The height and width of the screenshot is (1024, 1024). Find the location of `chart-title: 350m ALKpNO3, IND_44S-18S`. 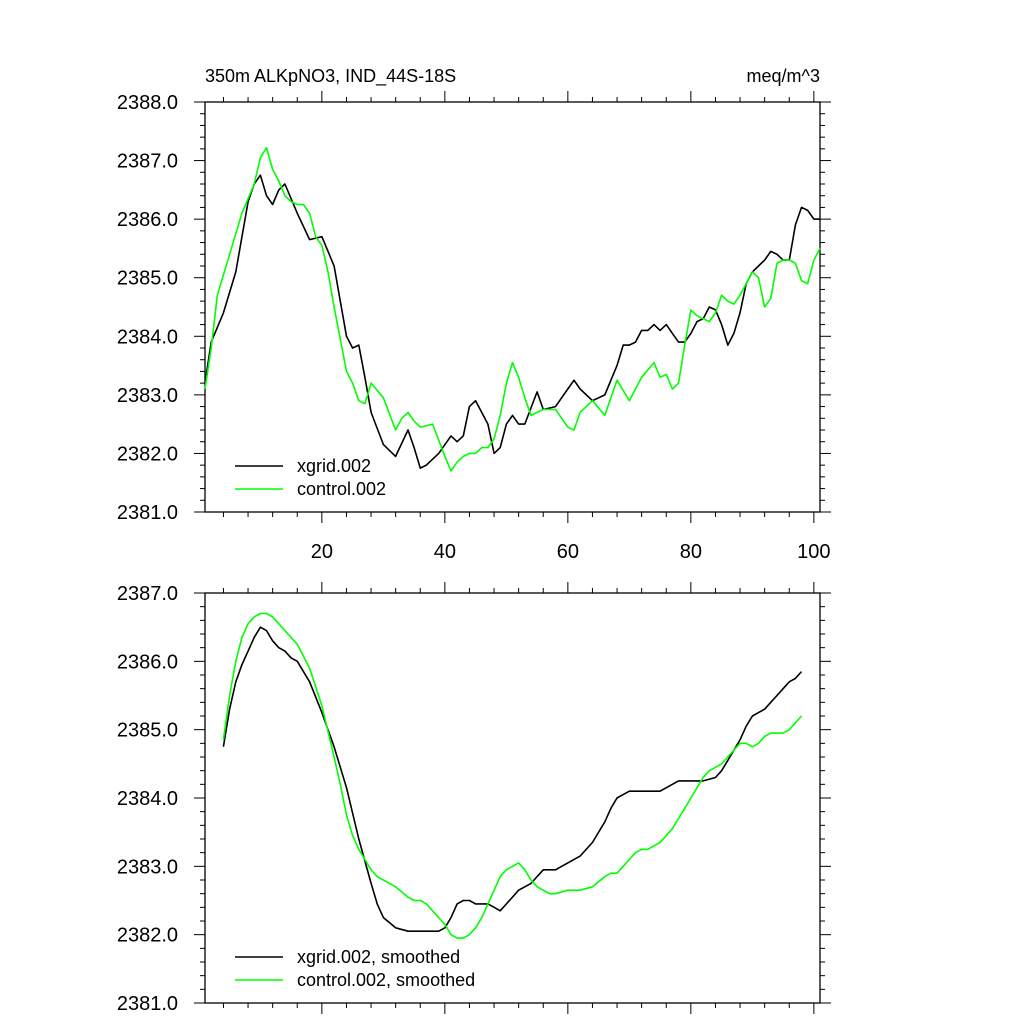

chart-title: 350m ALKpNO3, IND_44S-18S is located at coordinates (330, 76).